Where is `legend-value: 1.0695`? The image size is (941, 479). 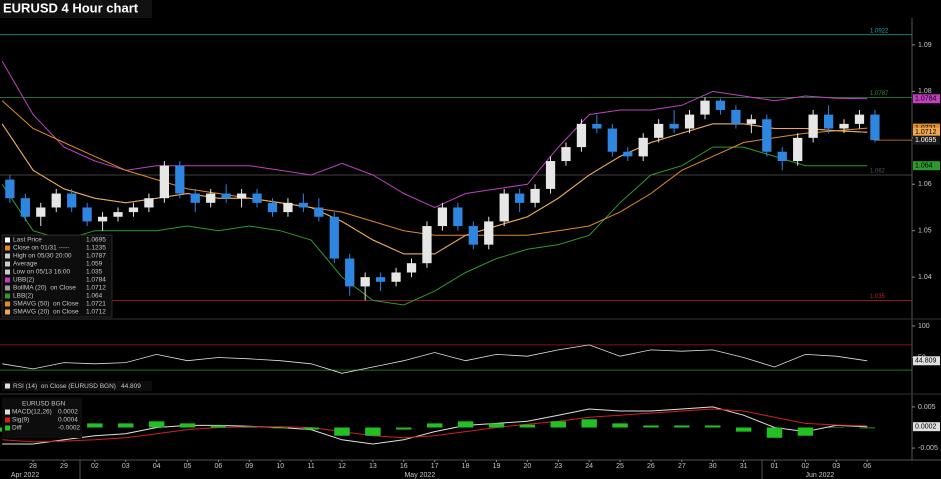 legend-value: 1.0695 is located at coordinates (96, 240).